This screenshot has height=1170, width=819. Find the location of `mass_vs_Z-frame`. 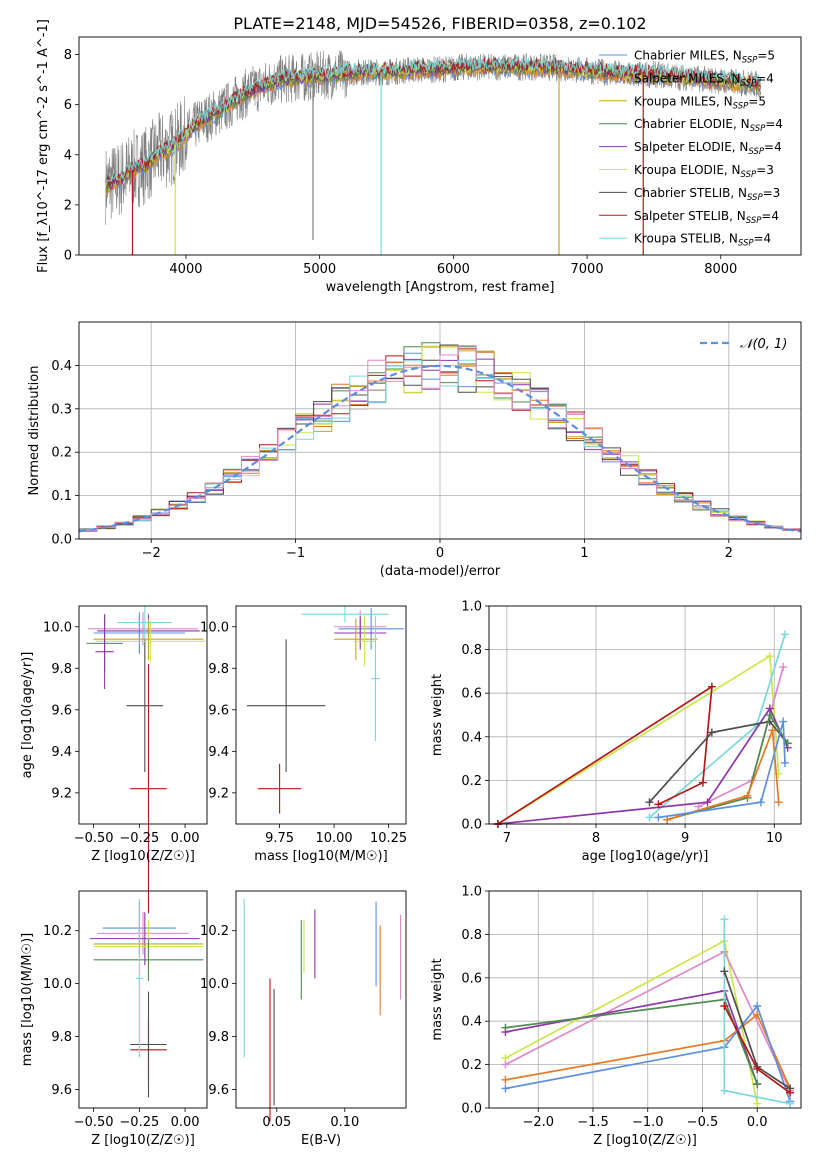

mass_vs_Z-frame is located at coordinates (143, 999).